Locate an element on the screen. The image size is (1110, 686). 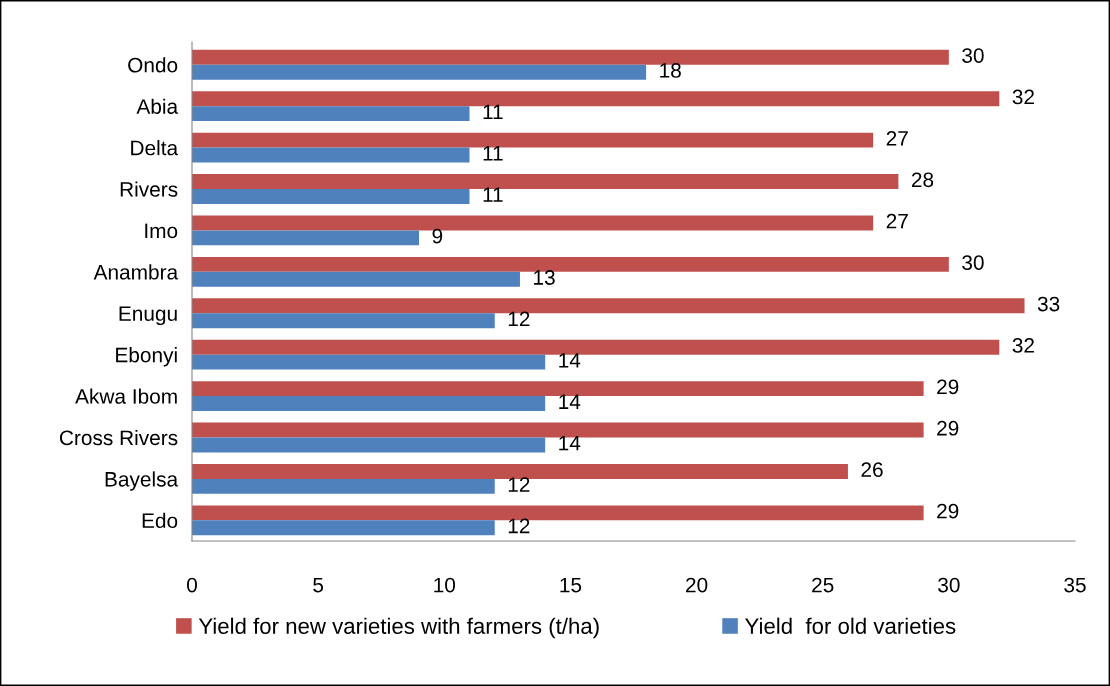
data-label: 9 is located at coordinates (437, 236).